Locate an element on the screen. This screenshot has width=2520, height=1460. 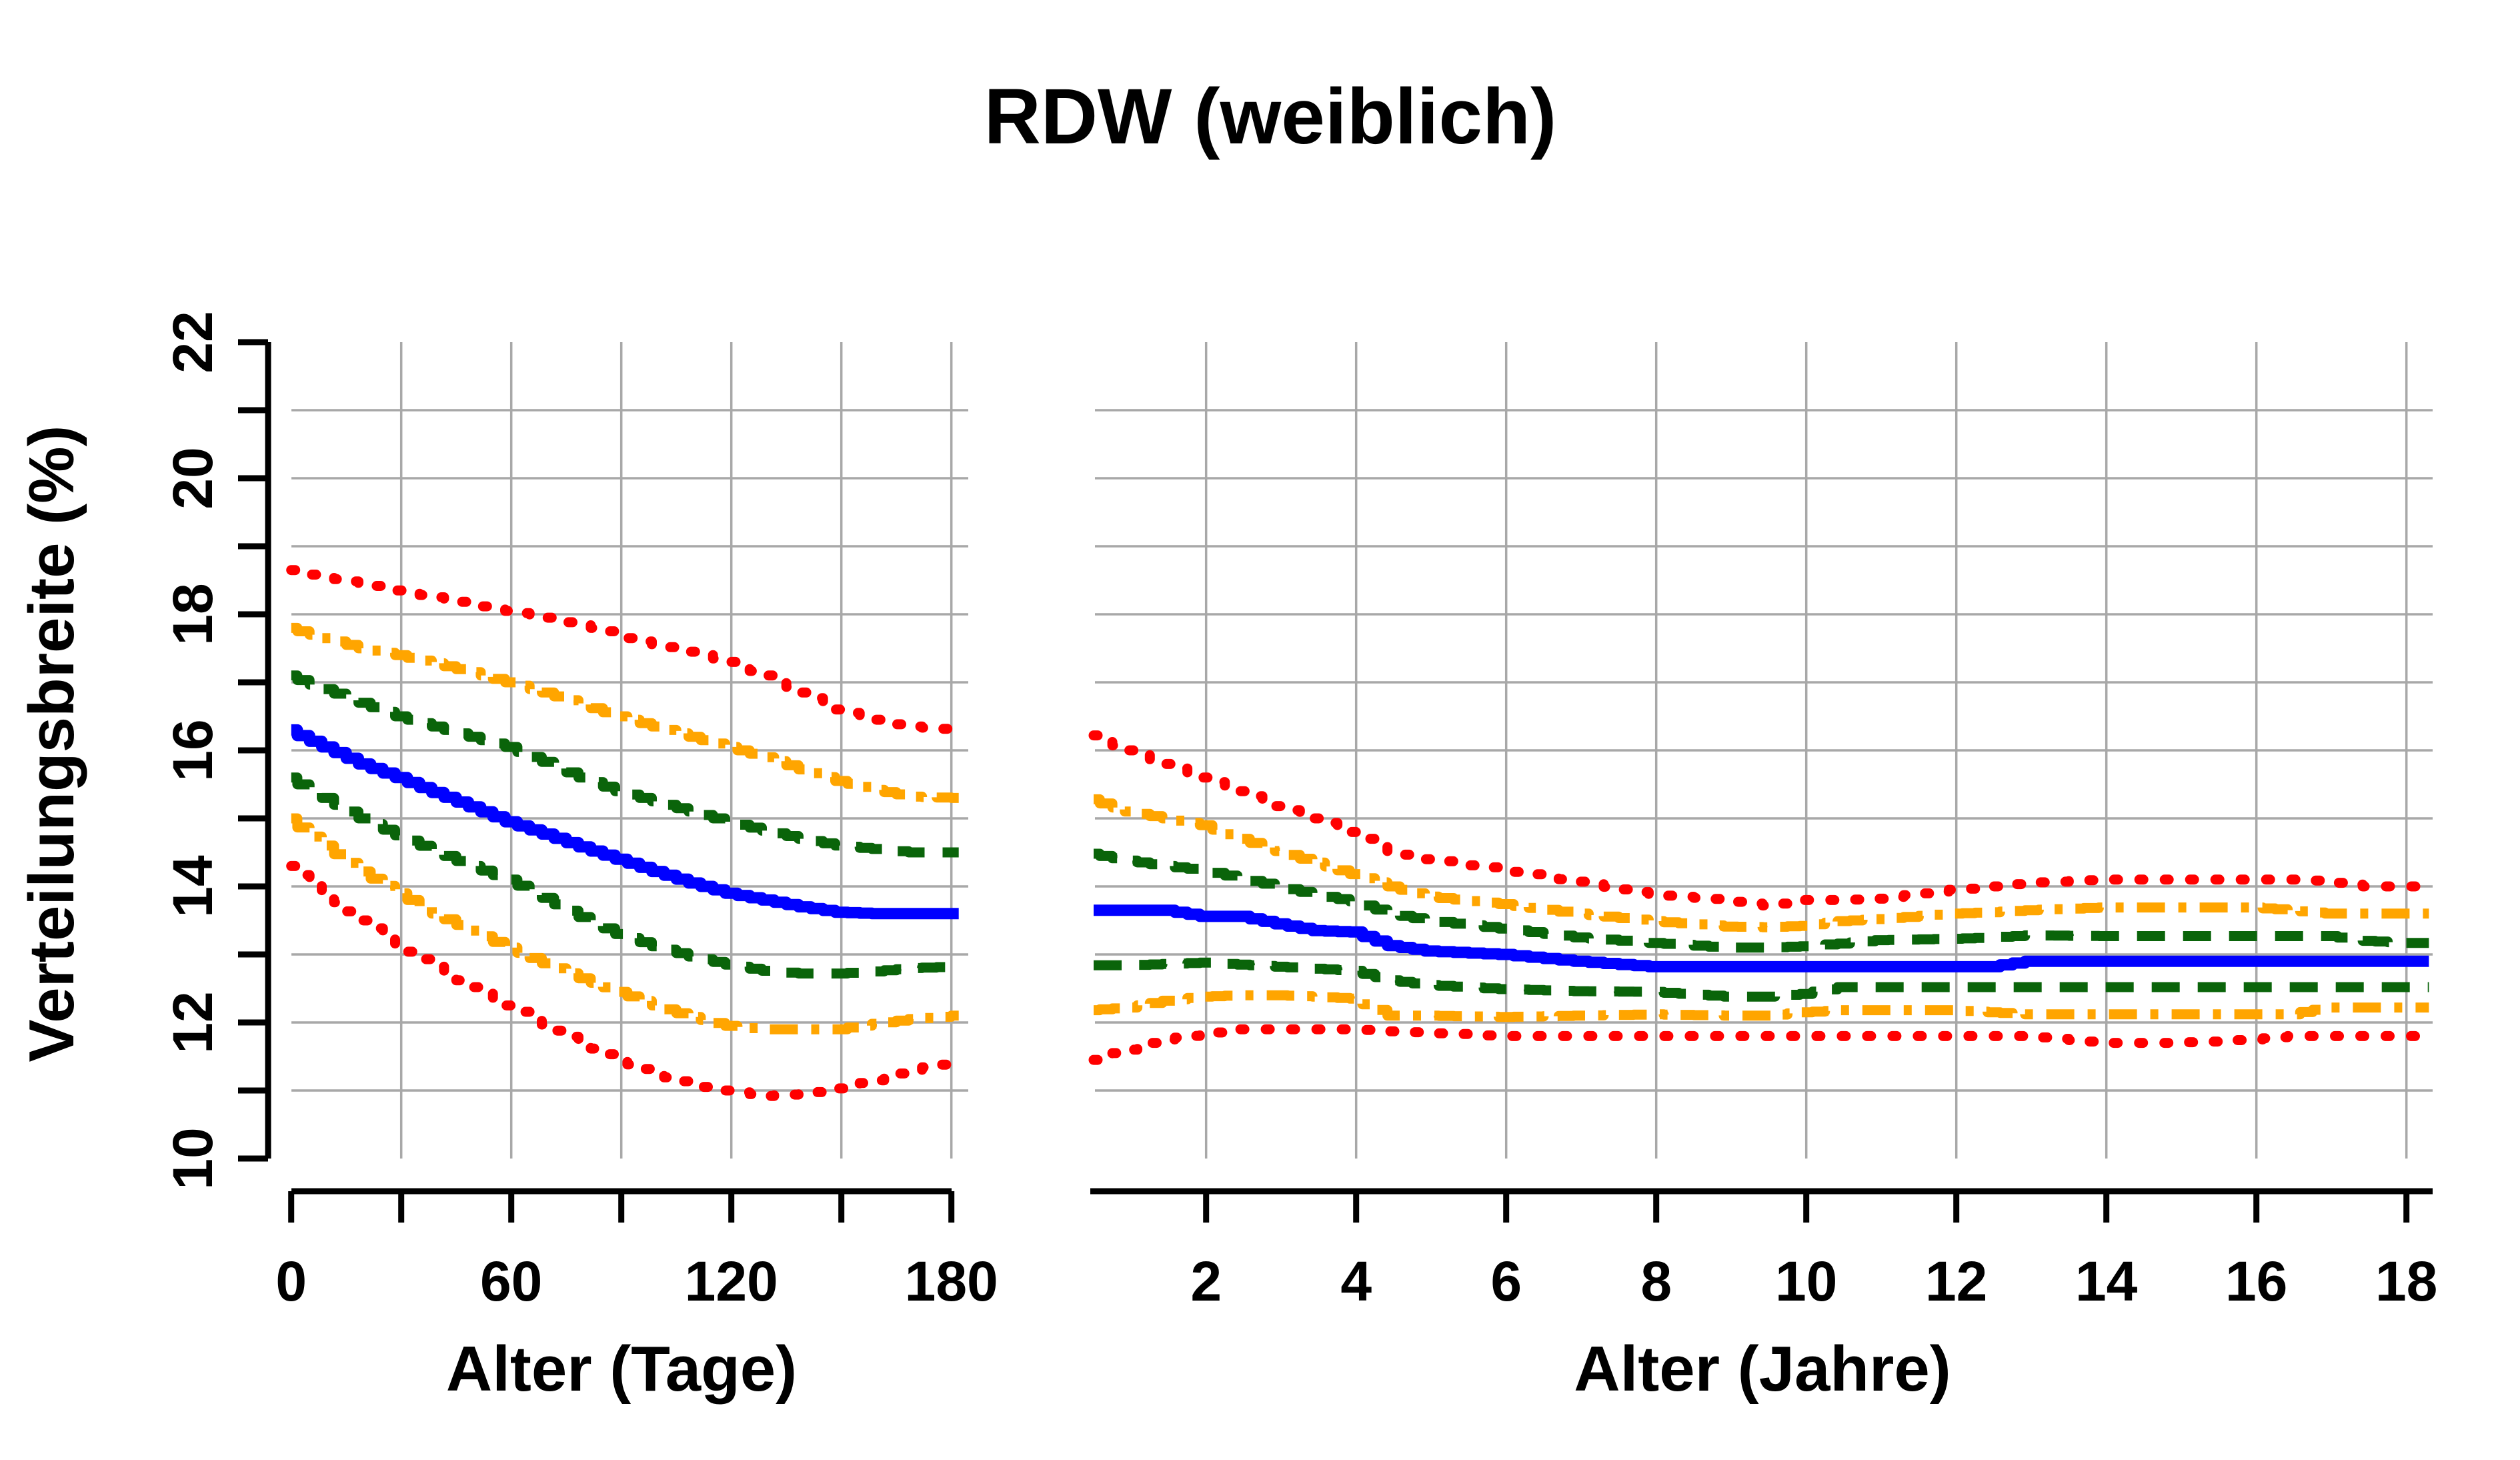
y-axis-title: Verteilungsbreite (%) is located at coordinates (51, 744).